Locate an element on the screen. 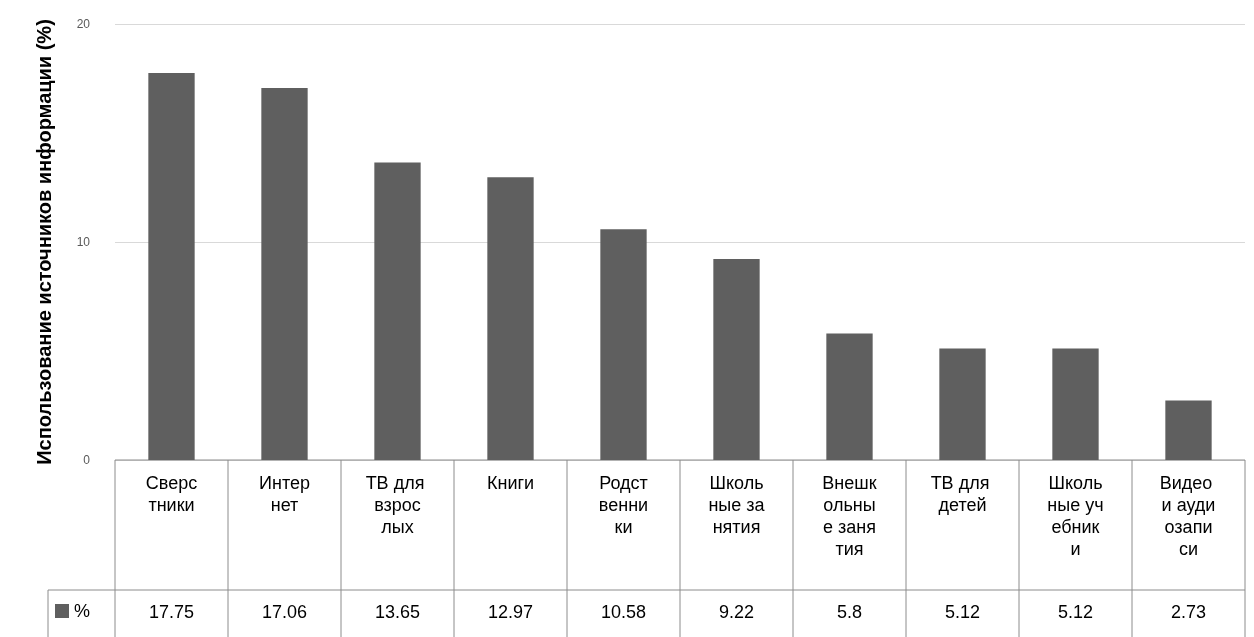 This screenshot has width=1254, height=637. x-tick-label: ТВ для взрослых is located at coordinates (397, 505).